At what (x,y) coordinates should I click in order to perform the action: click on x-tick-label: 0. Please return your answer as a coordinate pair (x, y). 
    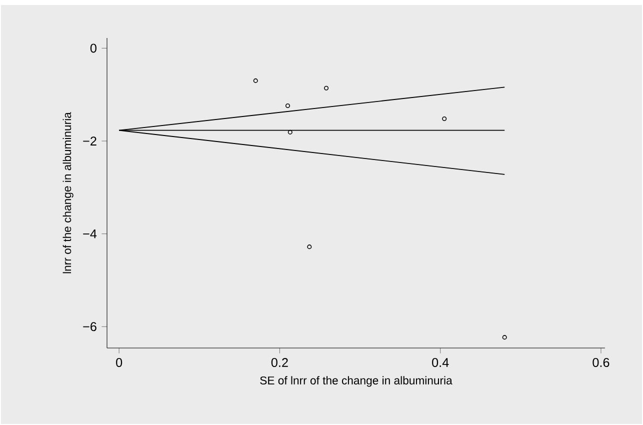
    Looking at the image, I should click on (119, 362).